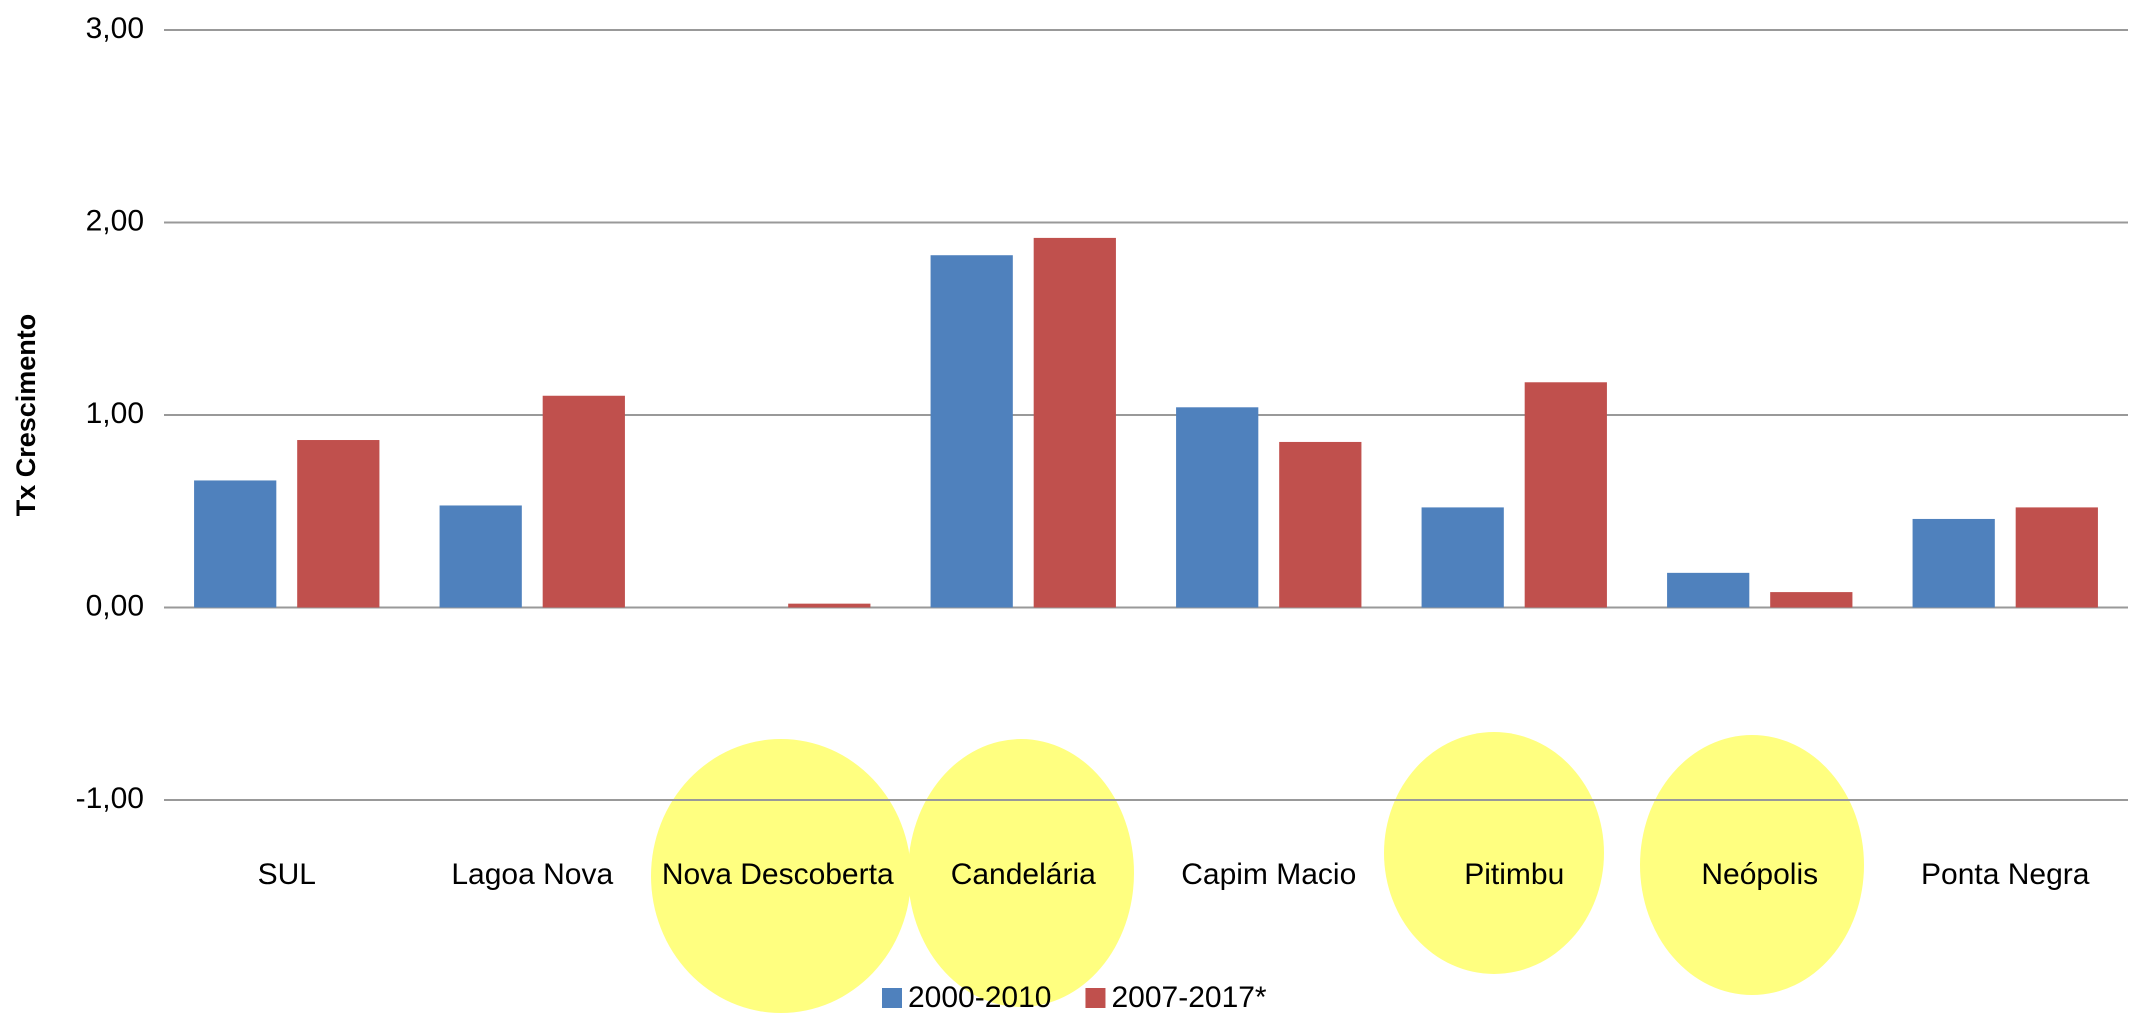 The width and height of the screenshot is (2146, 1021). What do you see at coordinates (115, 605) in the screenshot?
I see `y-tick-label: 0,00` at bounding box center [115, 605].